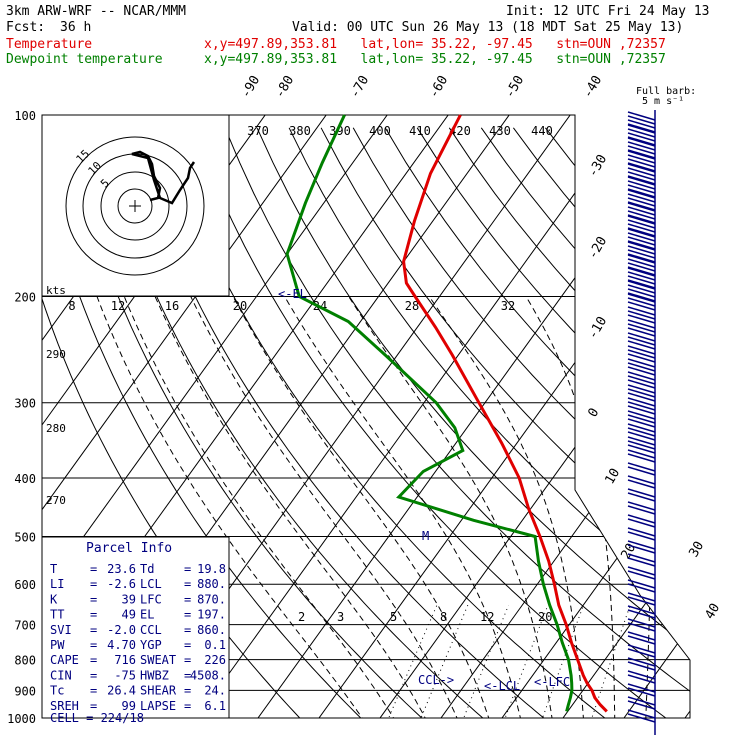 This screenshot has width=740, height=740. Describe the element at coordinates (57, 615) in the screenshot. I see `parcel-key: TT` at that location.